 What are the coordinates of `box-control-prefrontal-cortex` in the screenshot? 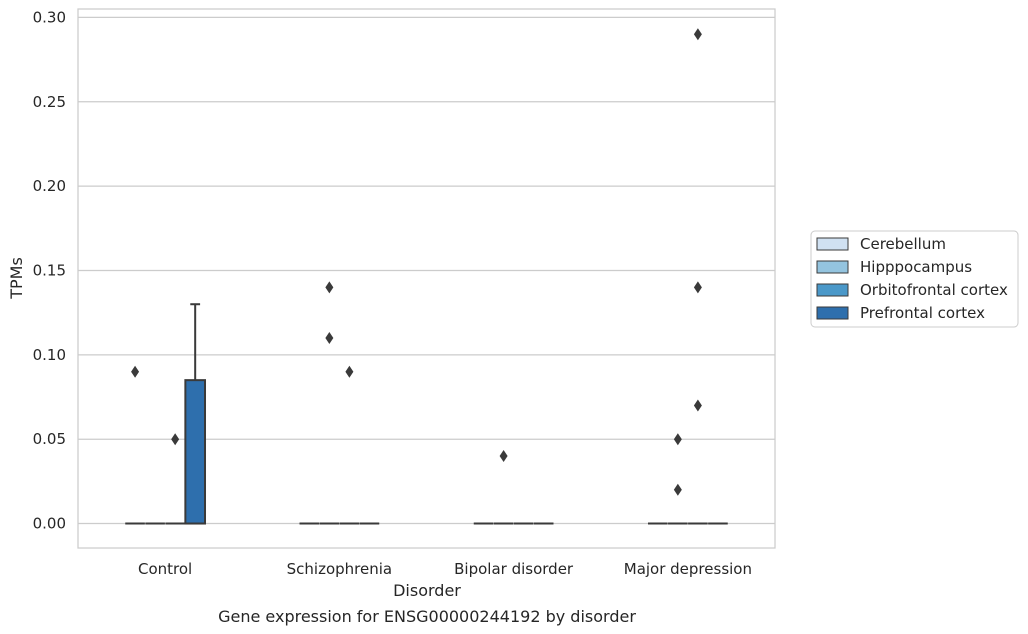 It's located at (195, 414).